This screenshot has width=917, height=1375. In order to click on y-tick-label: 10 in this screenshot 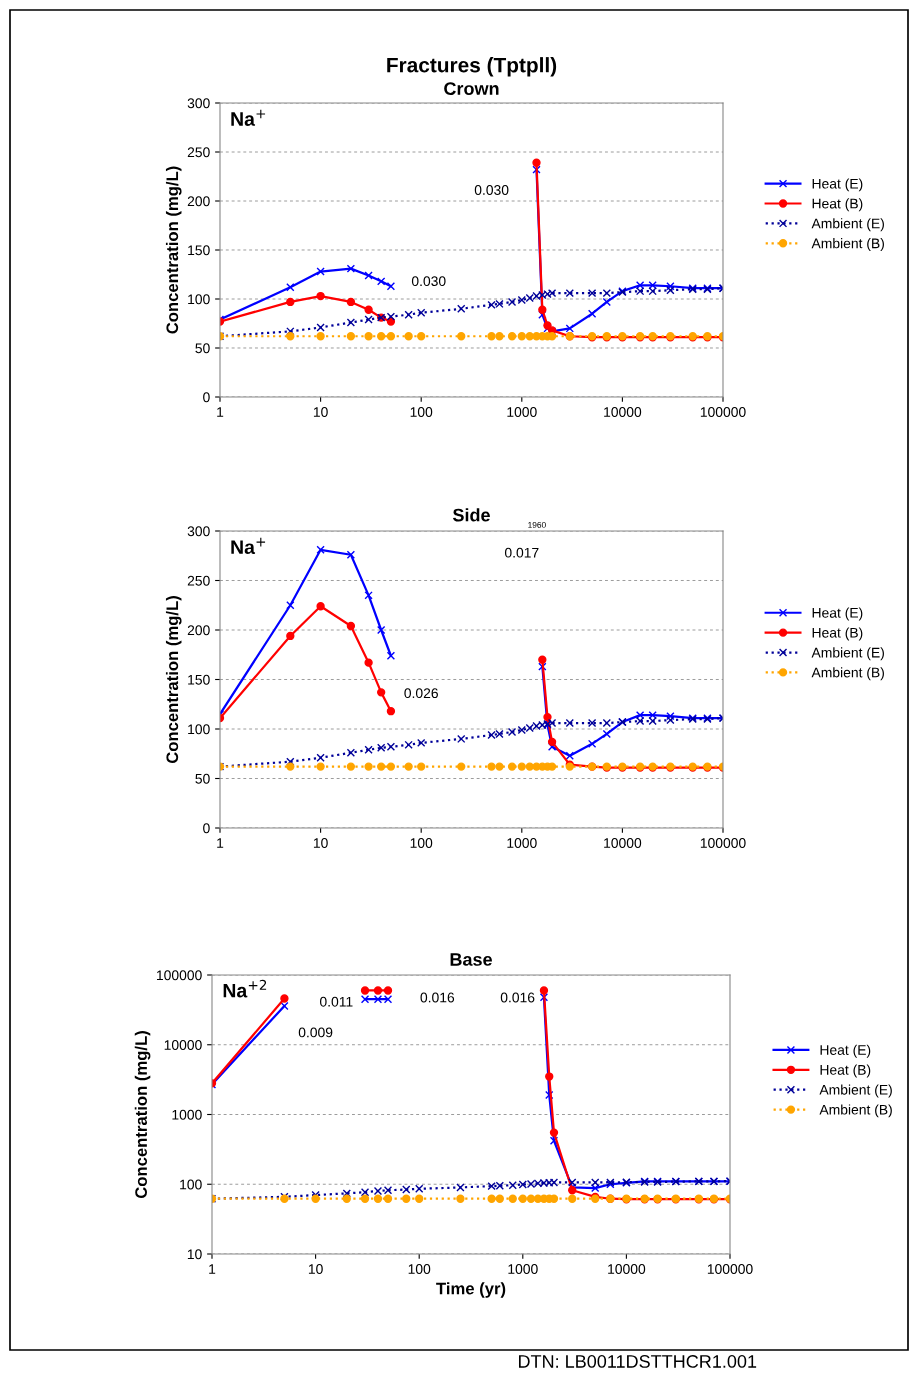, I will do `click(194, 1254)`.